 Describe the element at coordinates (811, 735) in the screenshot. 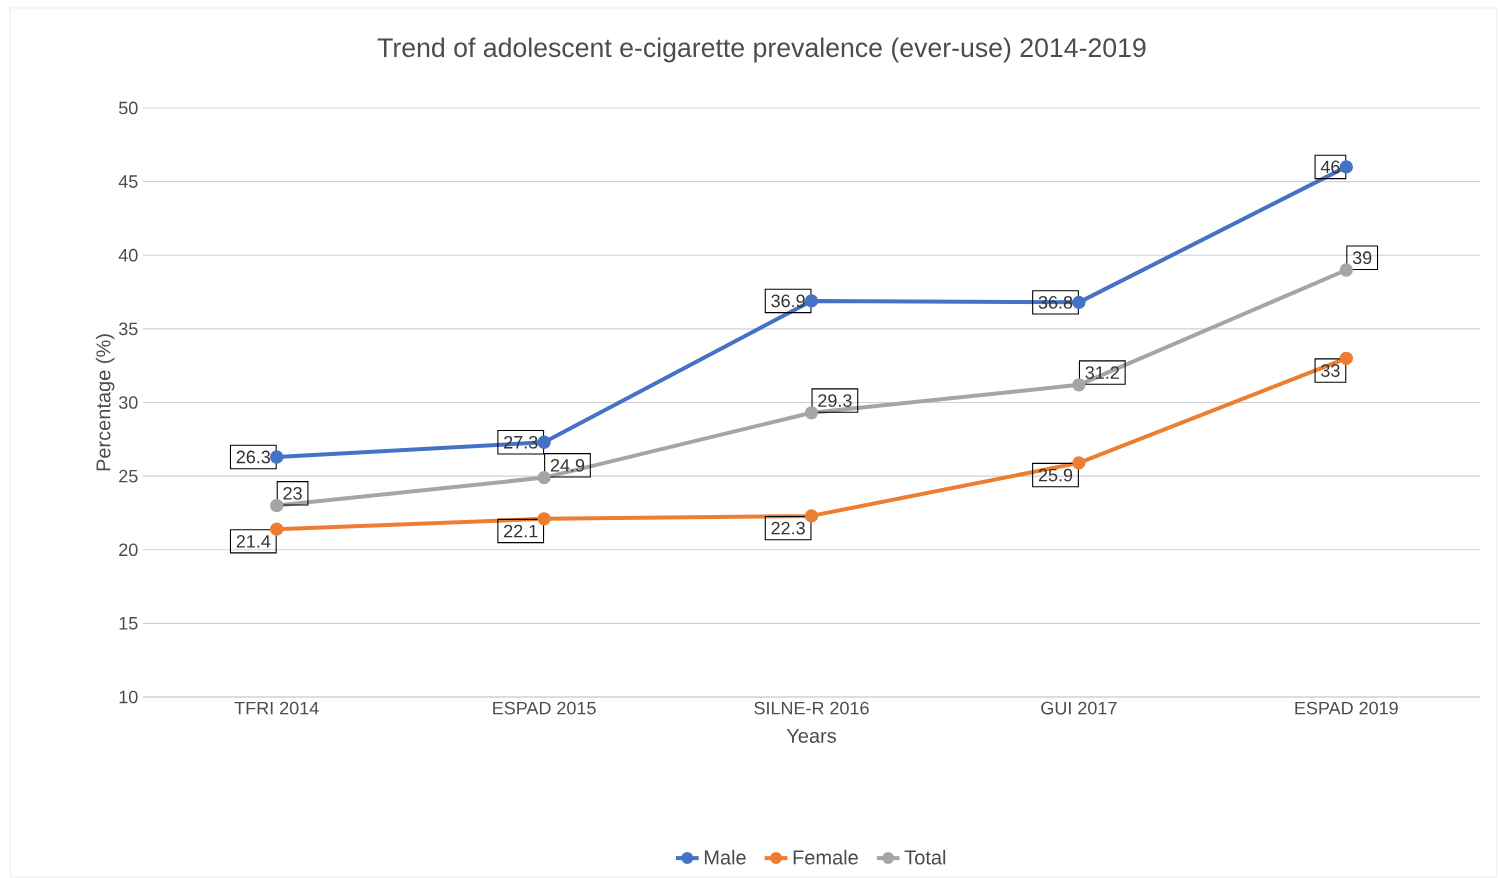

I see `x-axis-title: Years` at that location.